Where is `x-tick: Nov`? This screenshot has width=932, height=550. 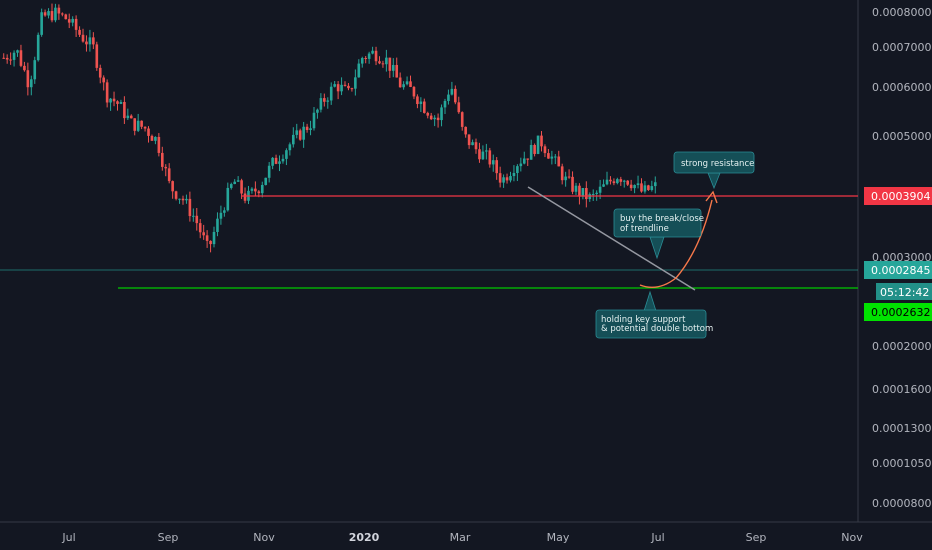
x-tick: Nov is located at coordinates (264, 537).